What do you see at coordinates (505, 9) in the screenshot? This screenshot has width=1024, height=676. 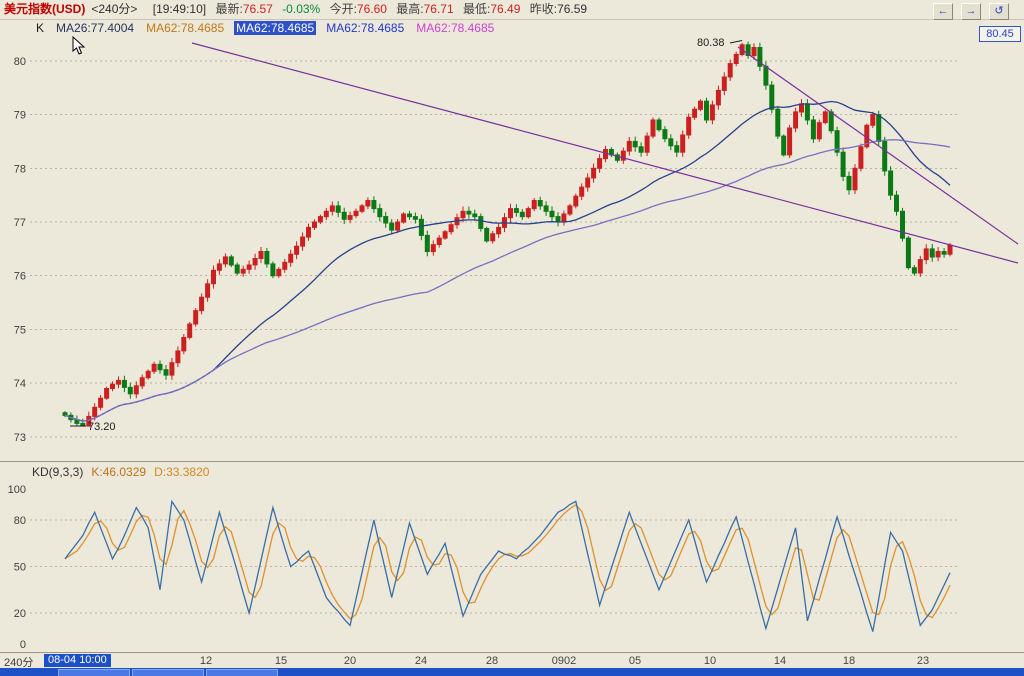 I see `low-value: 76.49` at bounding box center [505, 9].